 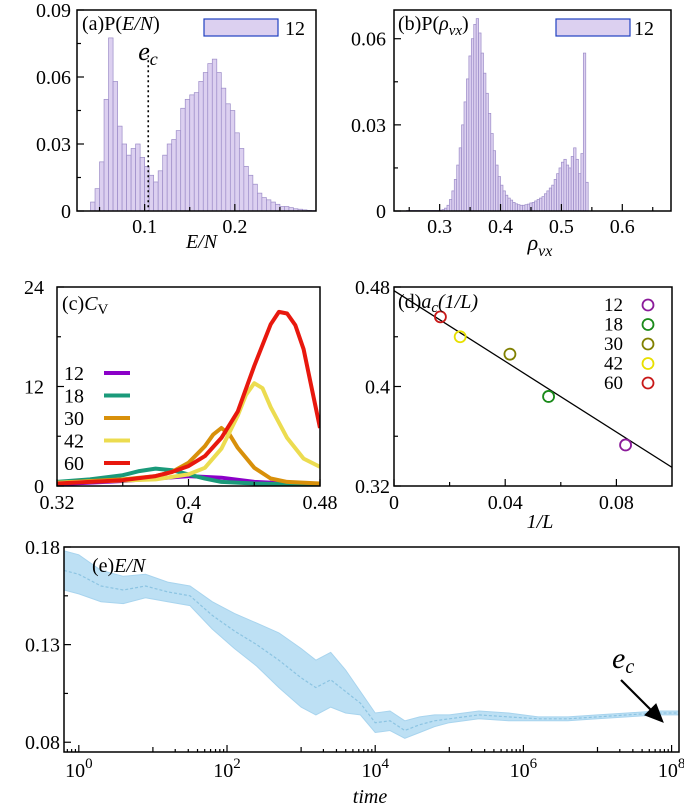 I want to click on y-tick-label: 0.18, so click(x=42, y=548).